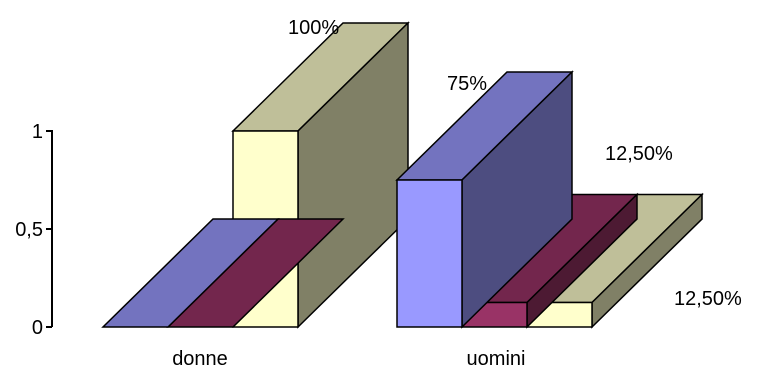 This screenshot has width=757, height=369. What do you see at coordinates (429, 253) in the screenshot?
I see `bar-front-face` at bounding box center [429, 253].